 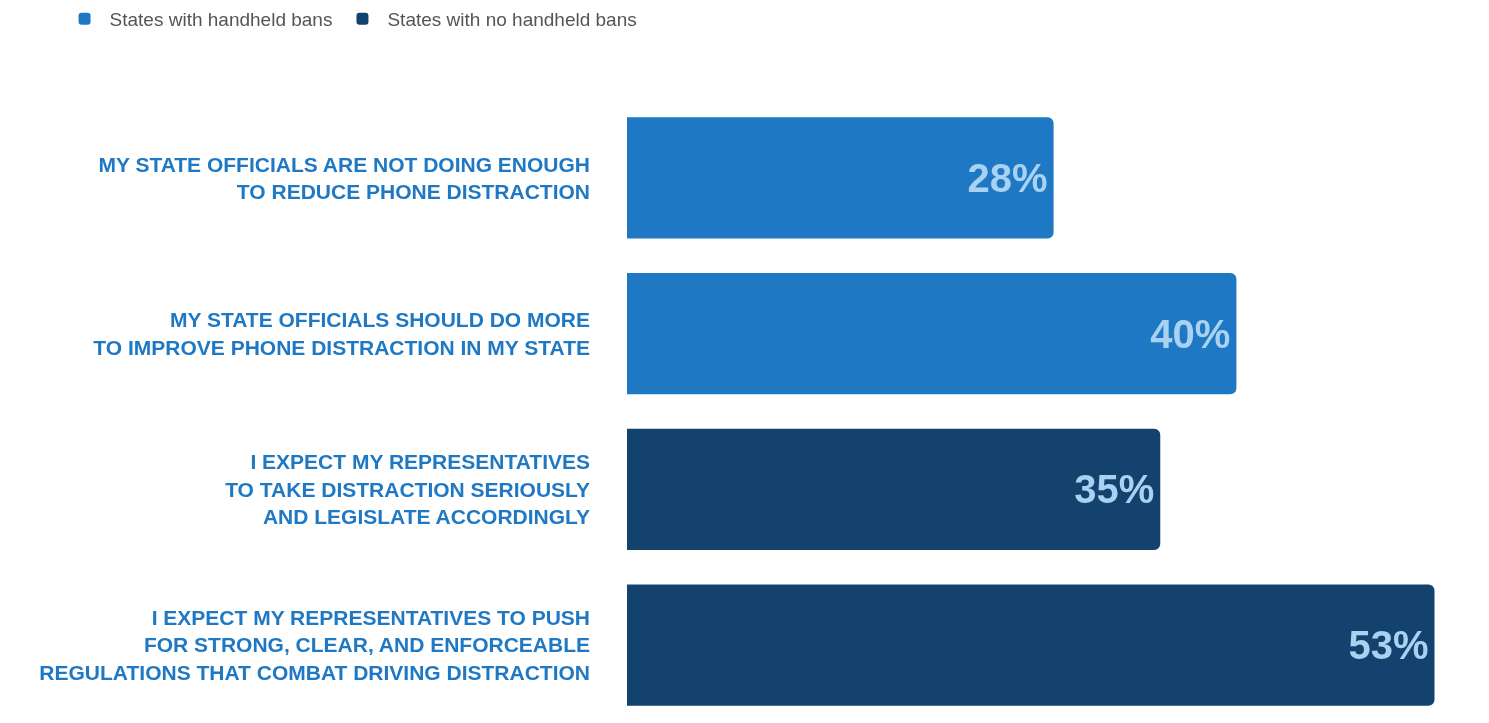 I want to click on y-tick-label: I EXPECT MY REPRESENTATIVES TO TAKE DISTRACTION SERIOUSLY AND LEGISLATE ACCORDINGLY, so click(x=407, y=489).